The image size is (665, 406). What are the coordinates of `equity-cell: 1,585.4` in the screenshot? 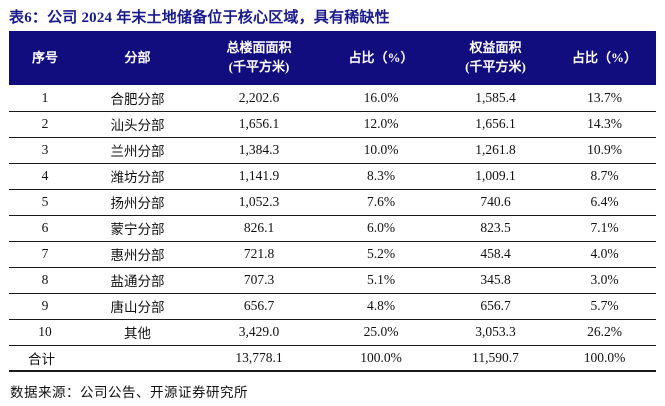 It's located at (495, 98).